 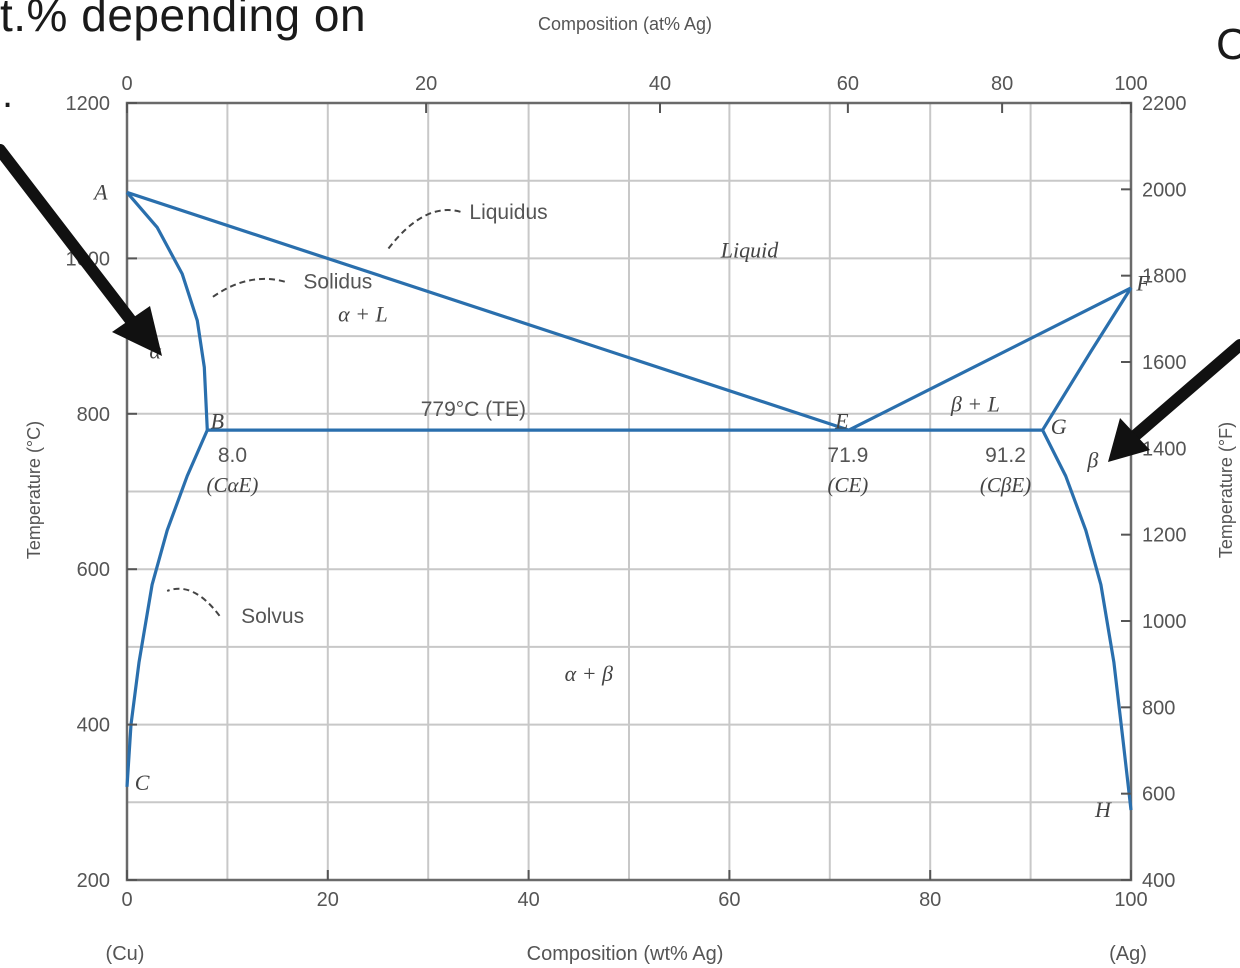 What do you see at coordinates (749, 250) in the screenshot?
I see `phase-label: Liquid` at bounding box center [749, 250].